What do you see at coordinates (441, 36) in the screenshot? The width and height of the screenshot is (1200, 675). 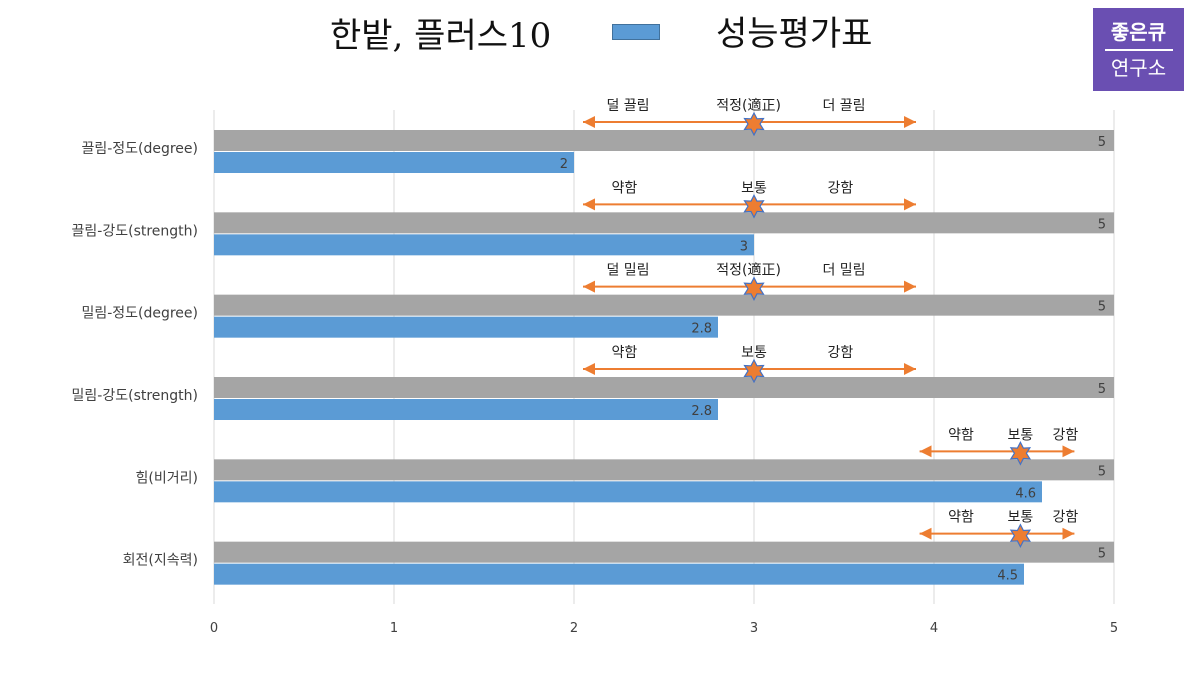 I see `chart-title: 한밭, 플러스10` at bounding box center [441, 36].